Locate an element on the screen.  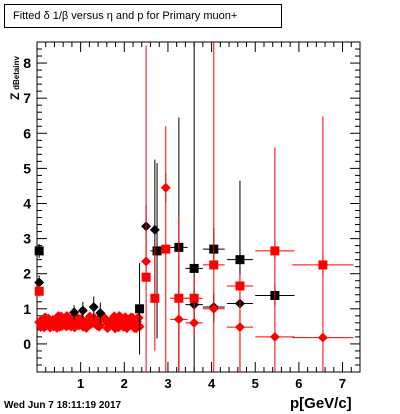
y-tick-label: 2 is located at coordinates (27, 274).